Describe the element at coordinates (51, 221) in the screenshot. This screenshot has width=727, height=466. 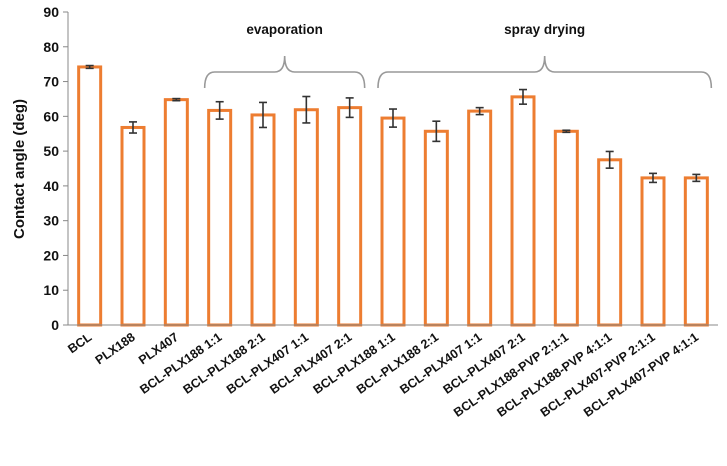
I see `y-tick-label: 30` at that location.